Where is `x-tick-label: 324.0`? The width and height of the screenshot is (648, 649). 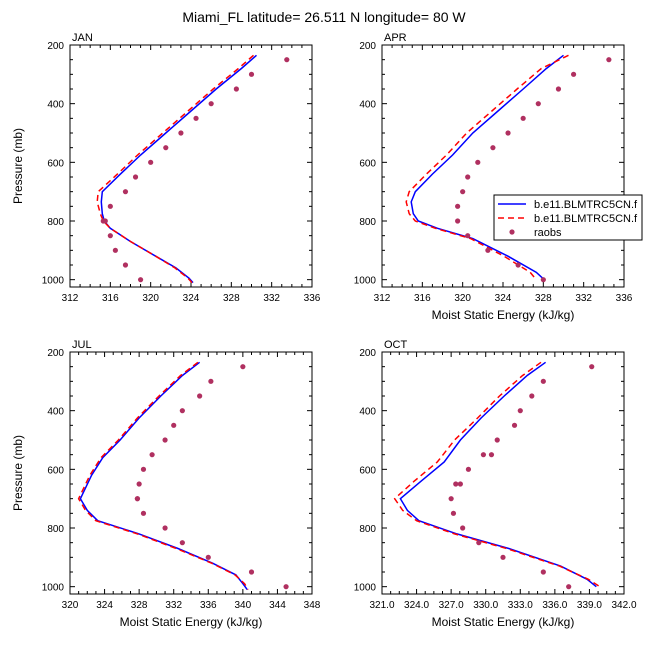 x-tick-label: 324.0 is located at coordinates (416, 605).